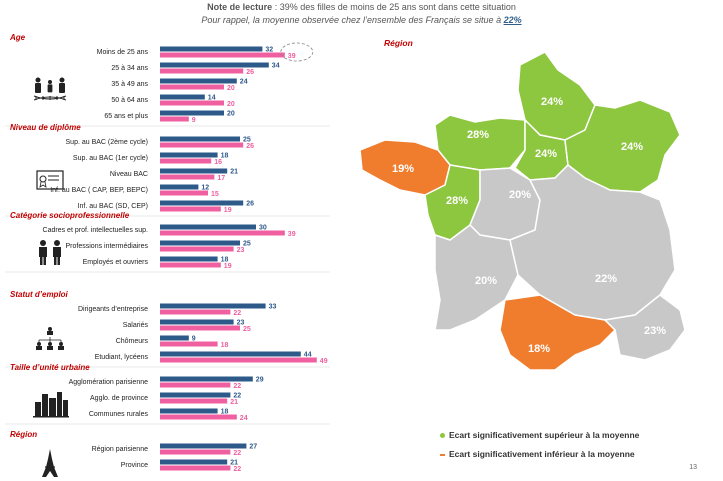 This screenshot has height=481, width=723. What do you see at coordinates (123, 52) in the screenshot?
I see `bar-label: Moins de 25 ans` at bounding box center [123, 52].